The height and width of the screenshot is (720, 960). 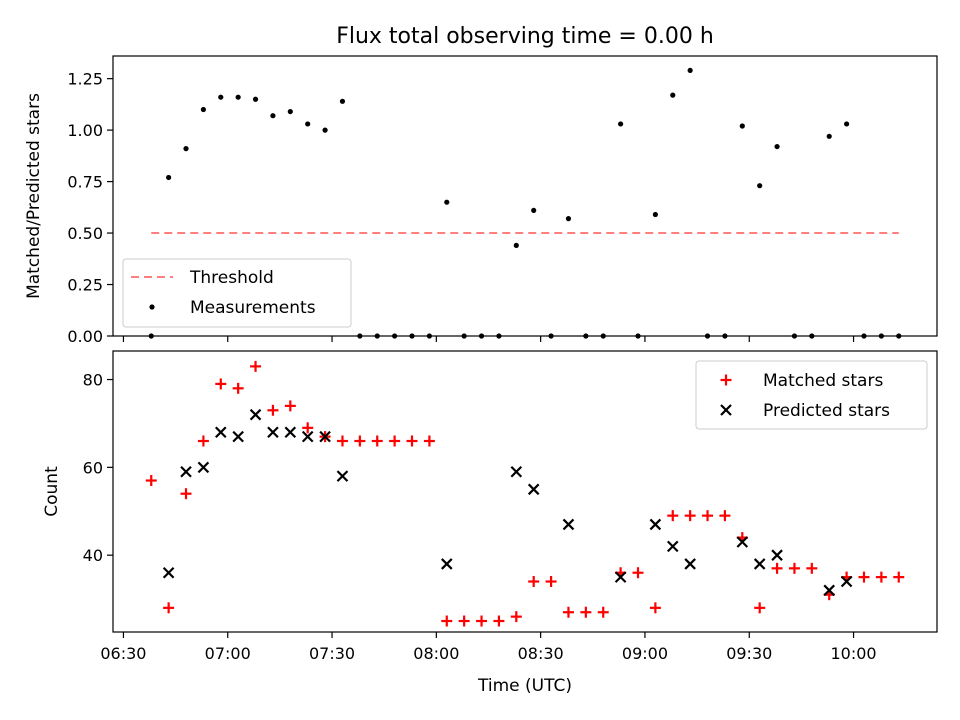 I want to click on legend-threshold-label: Threshold, so click(x=231, y=278).